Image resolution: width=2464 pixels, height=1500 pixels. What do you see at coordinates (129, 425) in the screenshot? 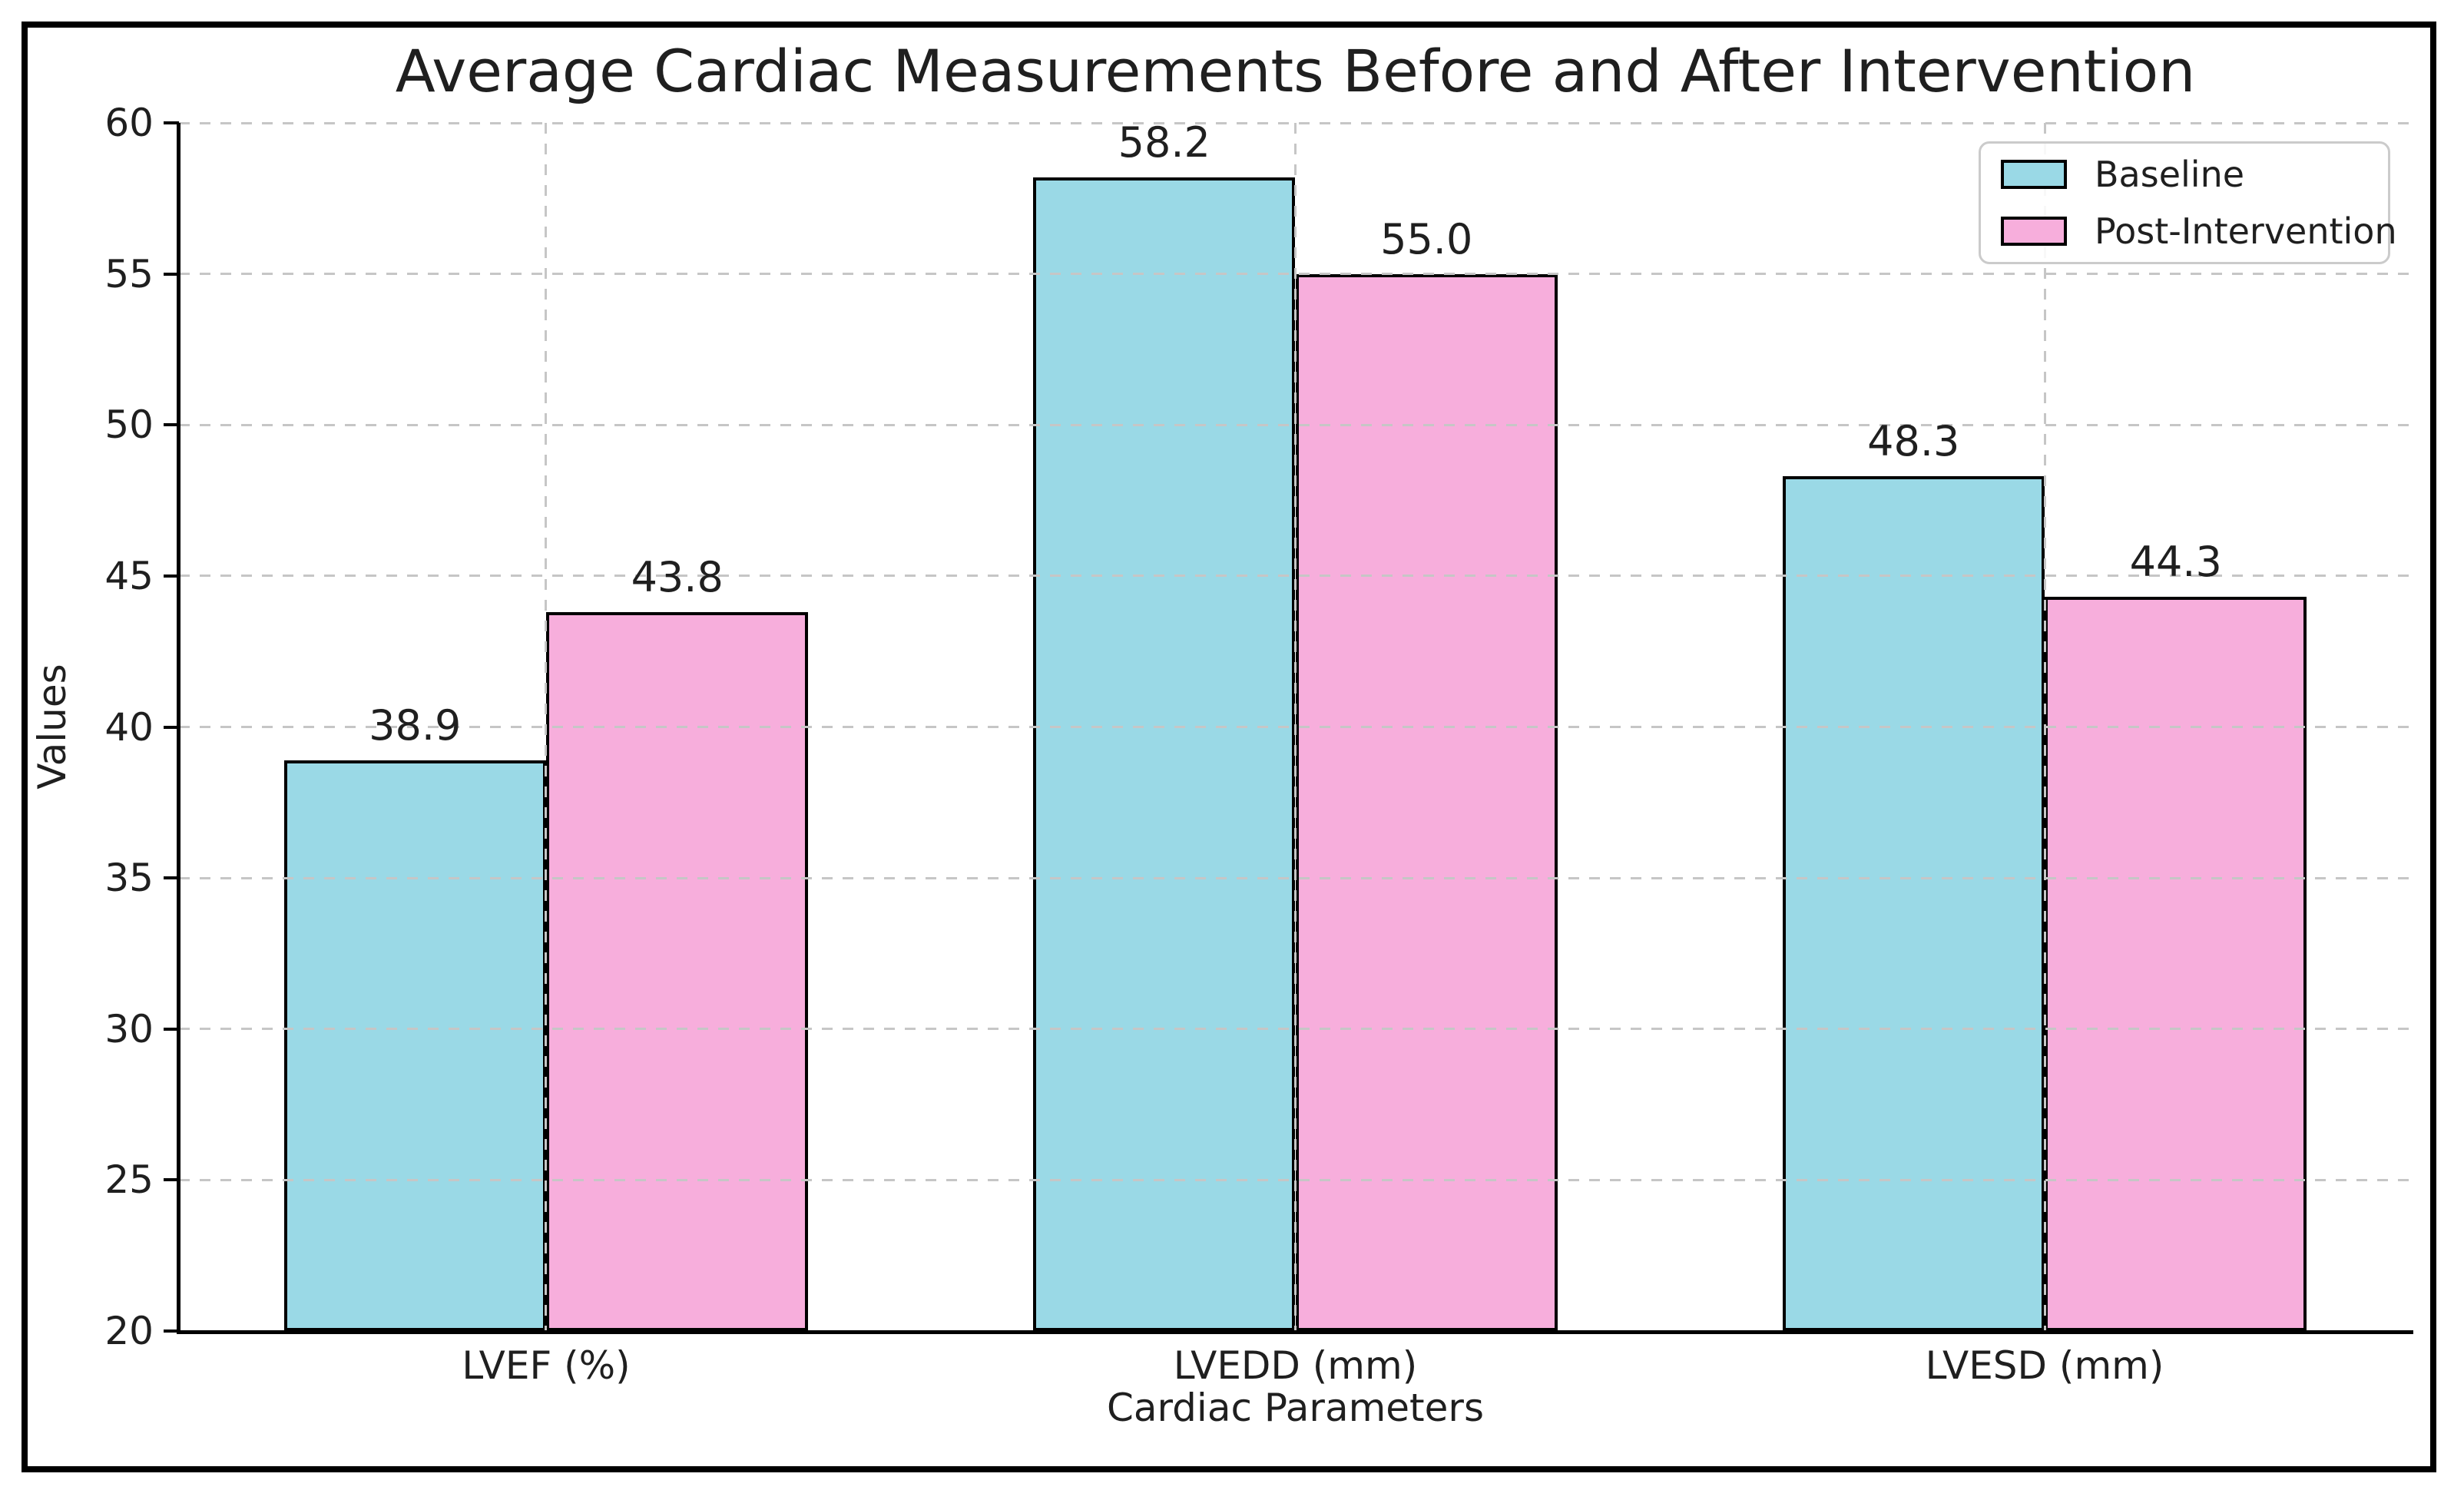
I see `y-tick-label: 50` at bounding box center [129, 425].